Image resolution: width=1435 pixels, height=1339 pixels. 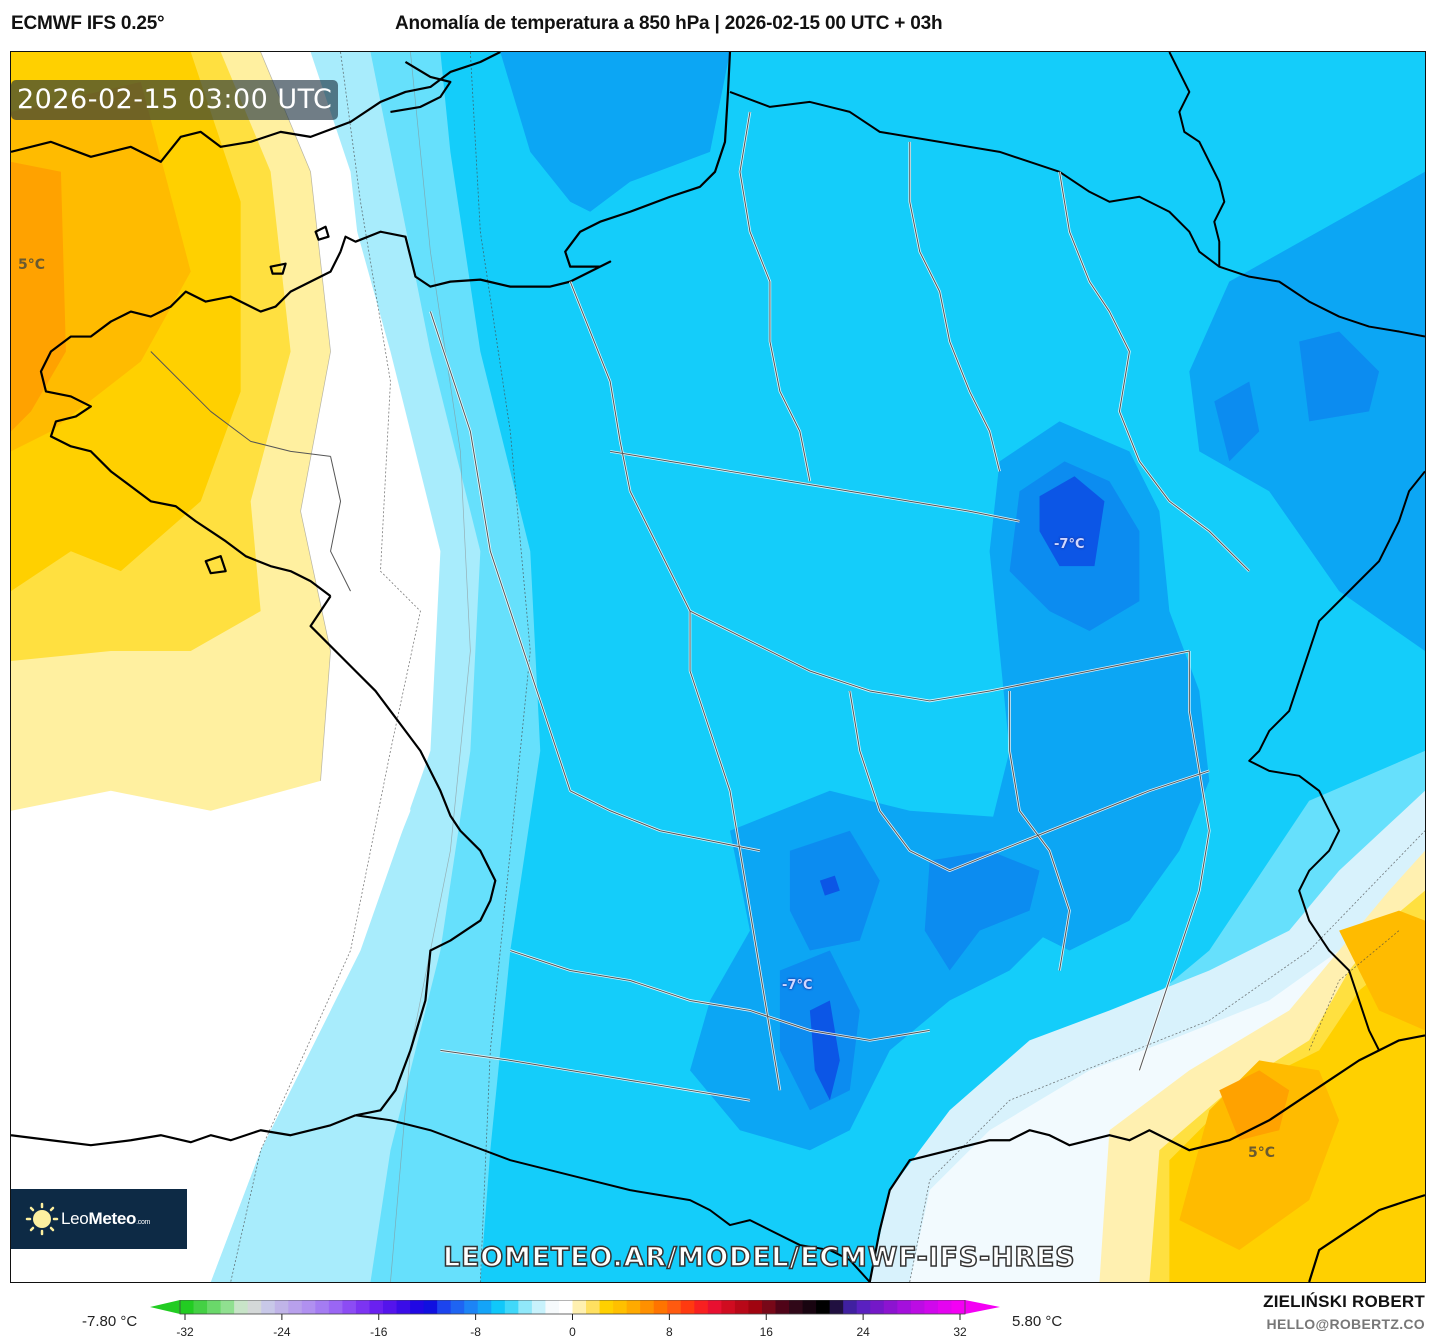 I want to click on contour-label-cold-northeast: -7°C, so click(x=1069, y=544).